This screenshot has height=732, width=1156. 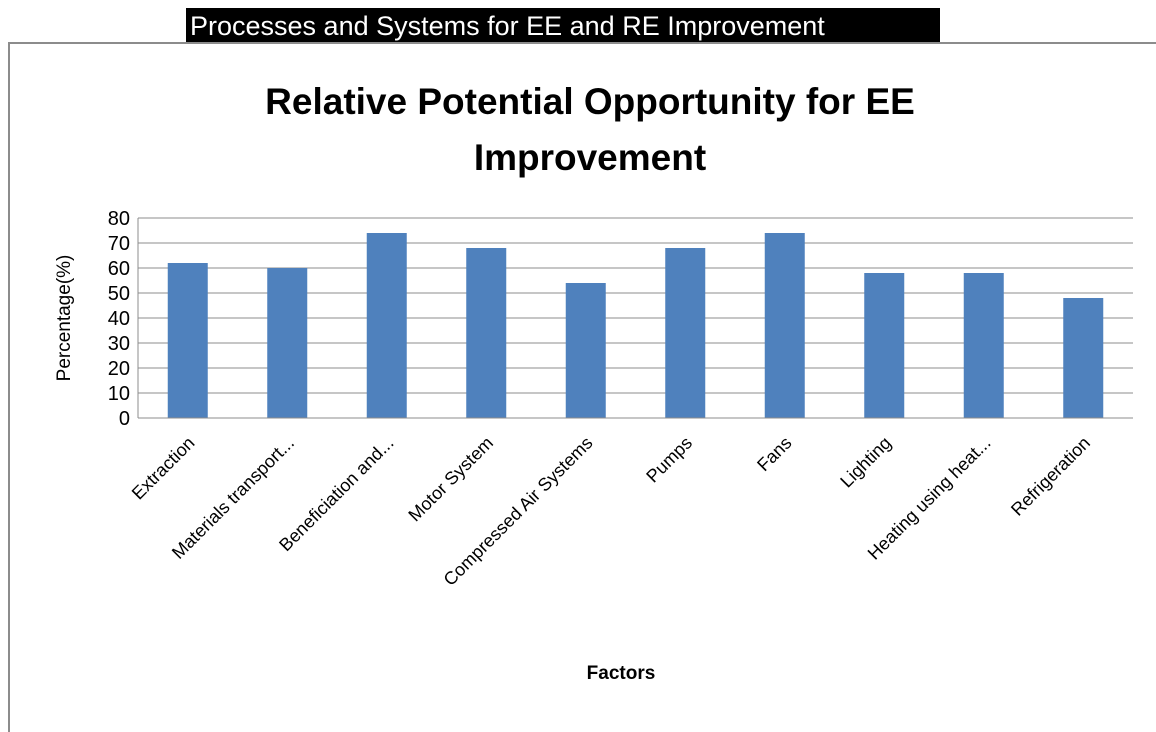 What do you see at coordinates (119, 269) in the screenshot?
I see `y-tick-label: 60` at bounding box center [119, 269].